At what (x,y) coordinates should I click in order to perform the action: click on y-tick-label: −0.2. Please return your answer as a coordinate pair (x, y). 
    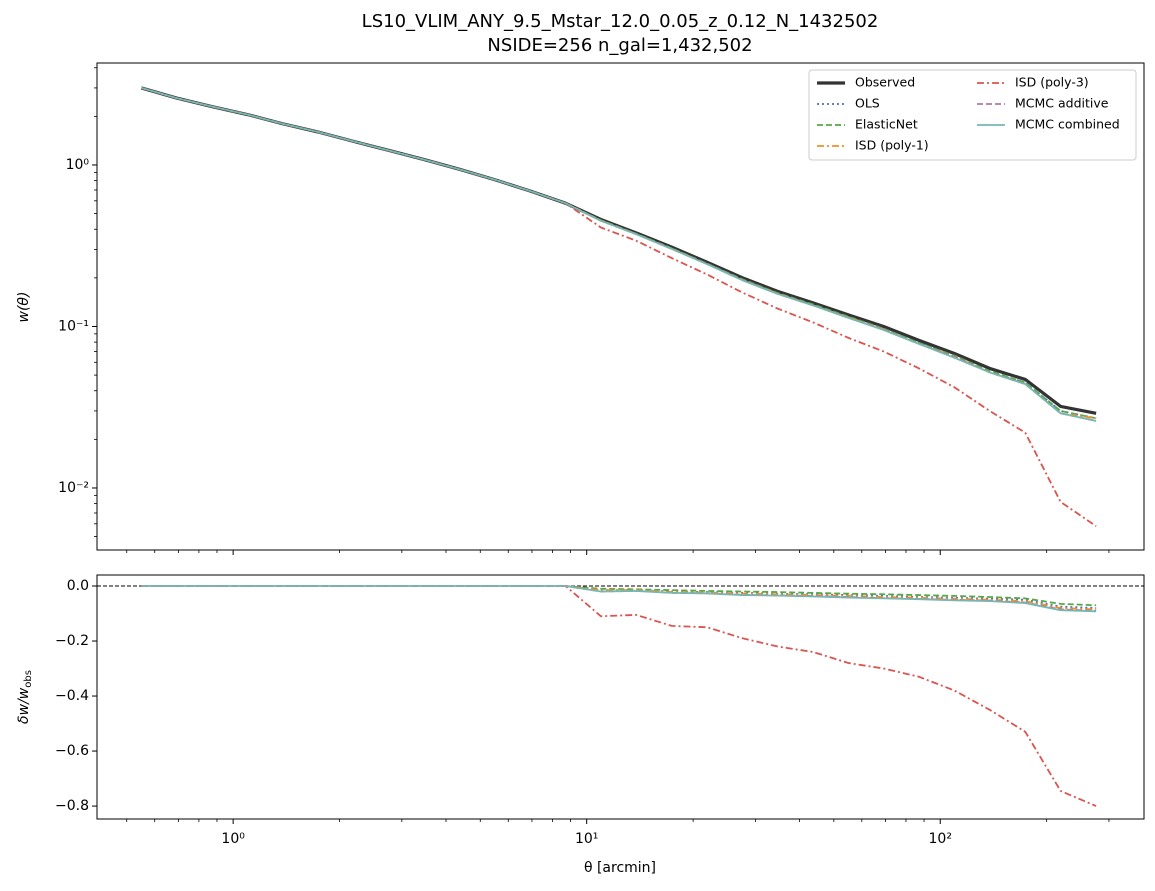
    Looking at the image, I should click on (72, 641).